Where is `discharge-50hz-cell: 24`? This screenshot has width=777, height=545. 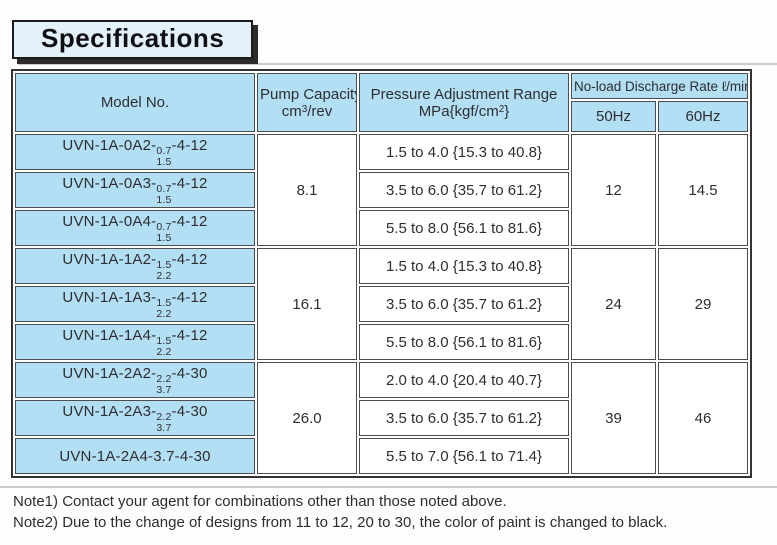
discharge-50hz-cell: 24 is located at coordinates (613, 304).